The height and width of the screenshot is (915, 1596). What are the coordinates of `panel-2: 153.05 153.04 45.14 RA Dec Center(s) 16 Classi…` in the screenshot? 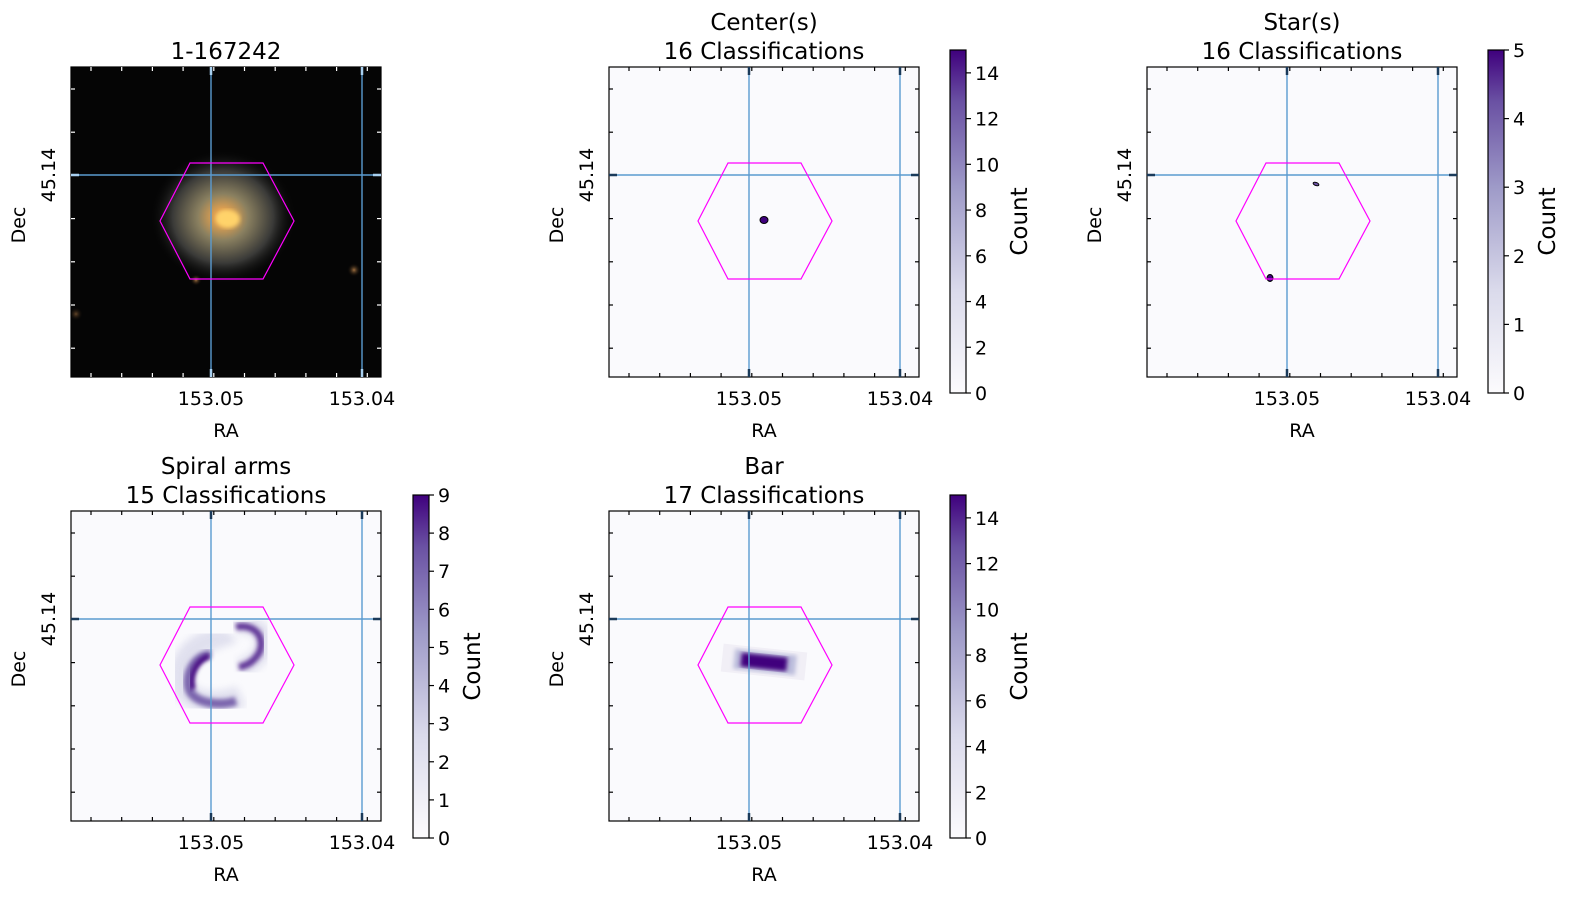 It's located at (789, 226).